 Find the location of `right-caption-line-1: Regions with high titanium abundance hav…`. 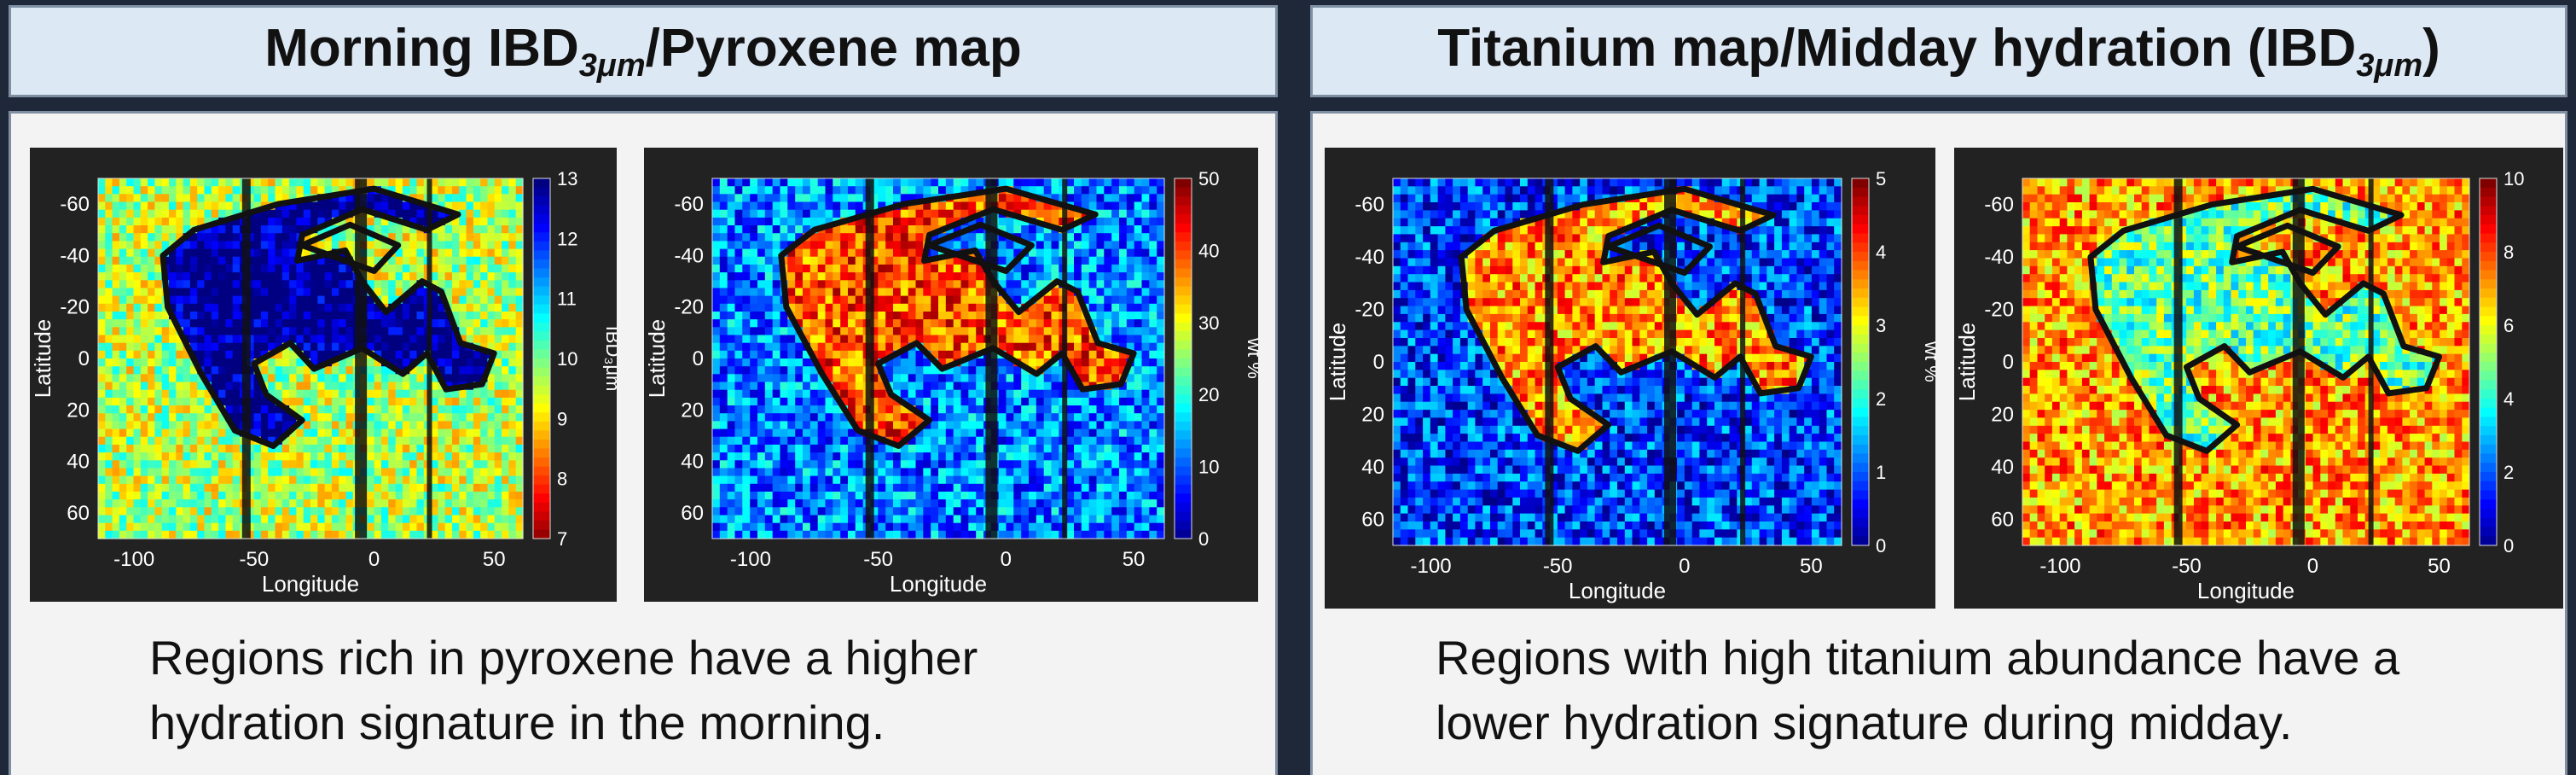

right-caption-line-1: Regions with high titanium abundance hav… is located at coordinates (1918, 658).